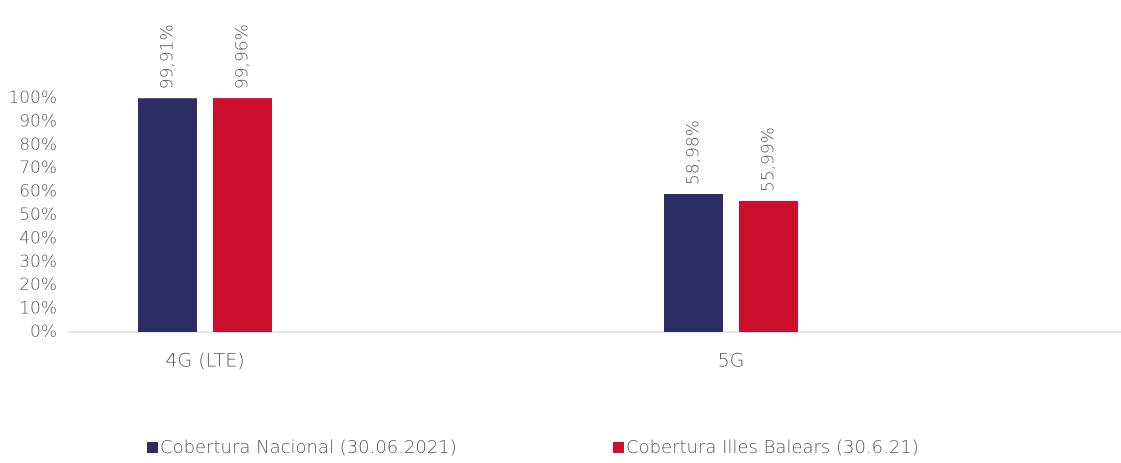  Describe the element at coordinates (38, 285) in the screenshot. I see `y-tick-label: 20%` at that location.